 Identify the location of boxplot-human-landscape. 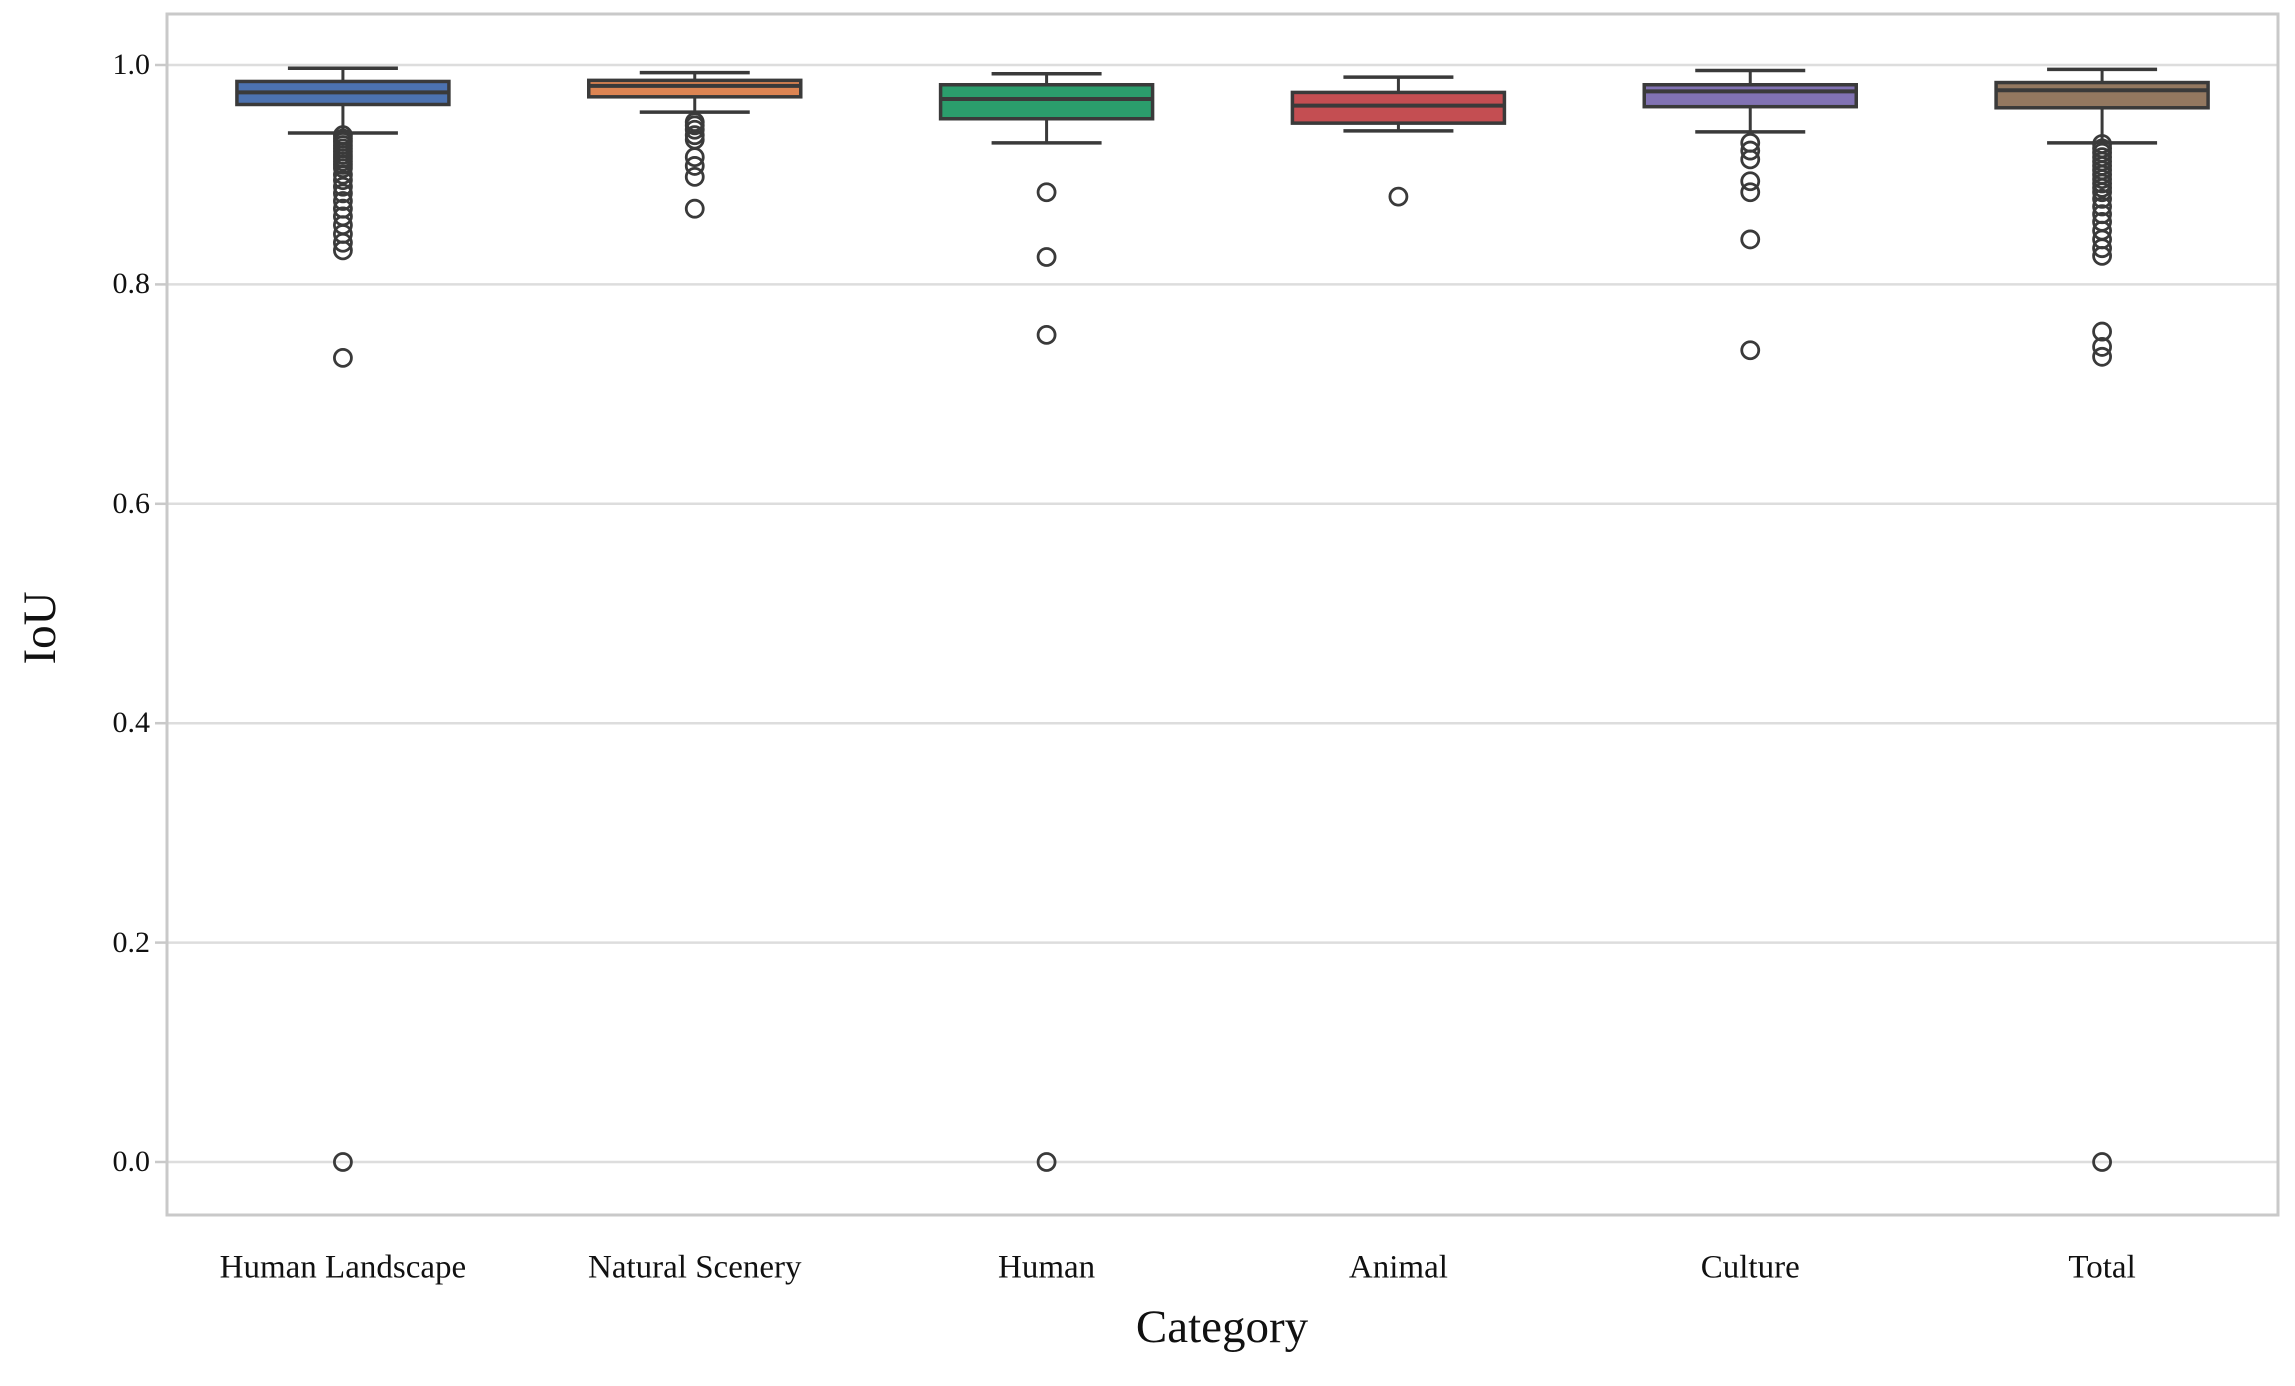
(343, 619).